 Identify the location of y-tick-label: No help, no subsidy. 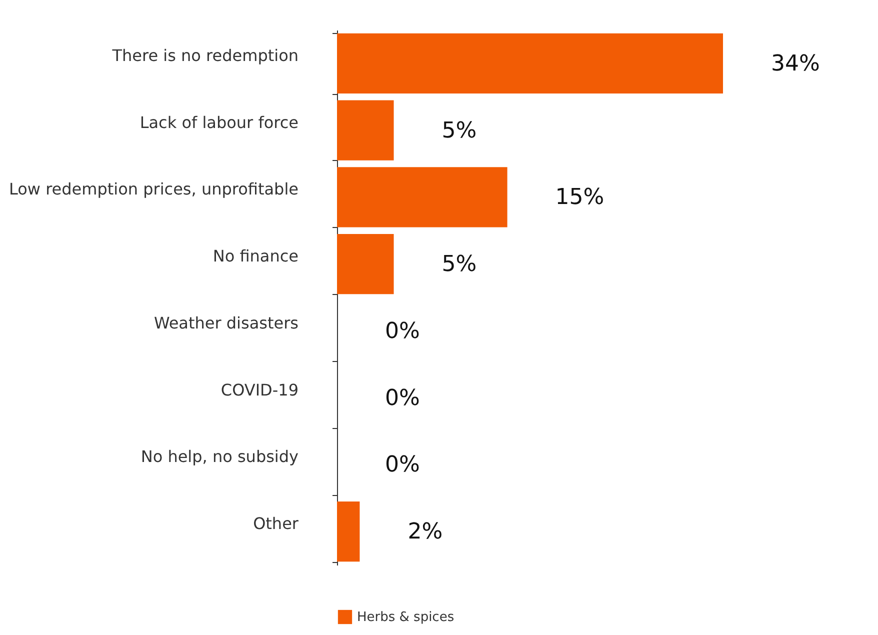
(219, 456).